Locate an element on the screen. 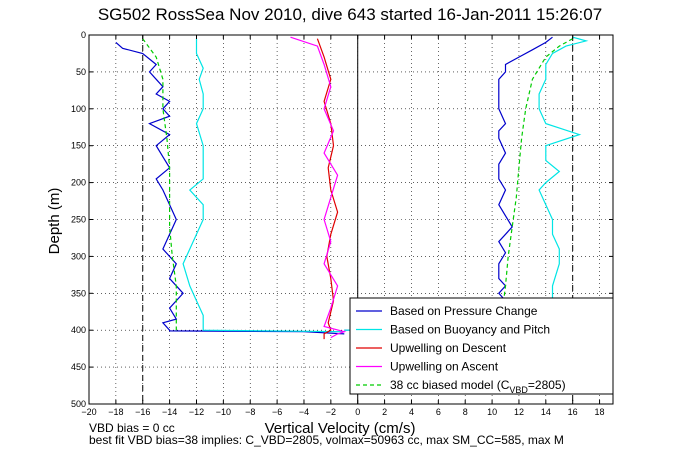  x-tick-label: 12 is located at coordinates (519, 412).